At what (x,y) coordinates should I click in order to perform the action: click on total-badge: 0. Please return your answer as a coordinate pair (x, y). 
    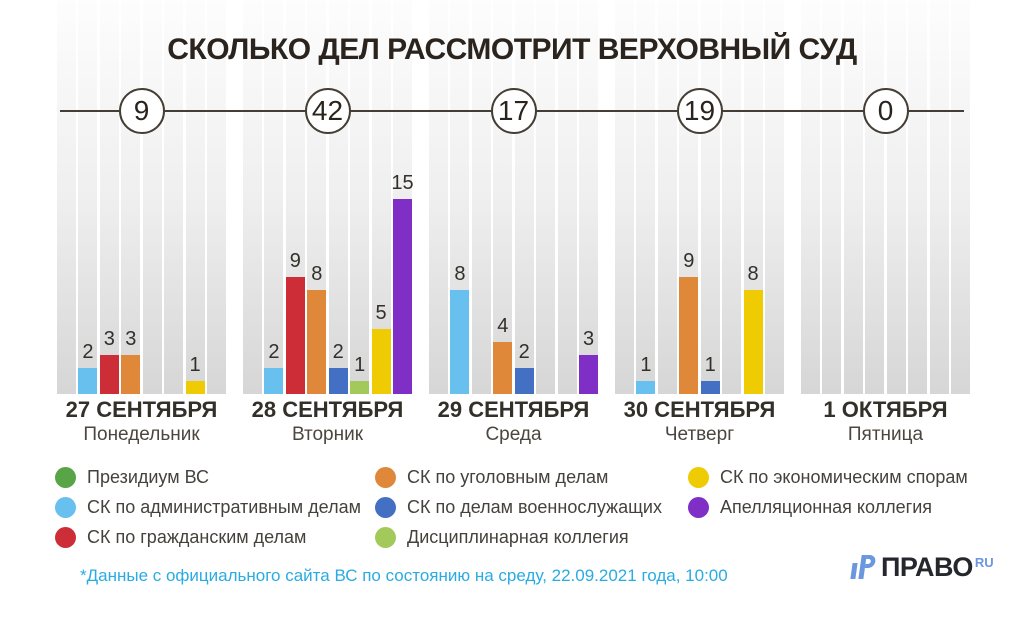
    Looking at the image, I should click on (885, 111).